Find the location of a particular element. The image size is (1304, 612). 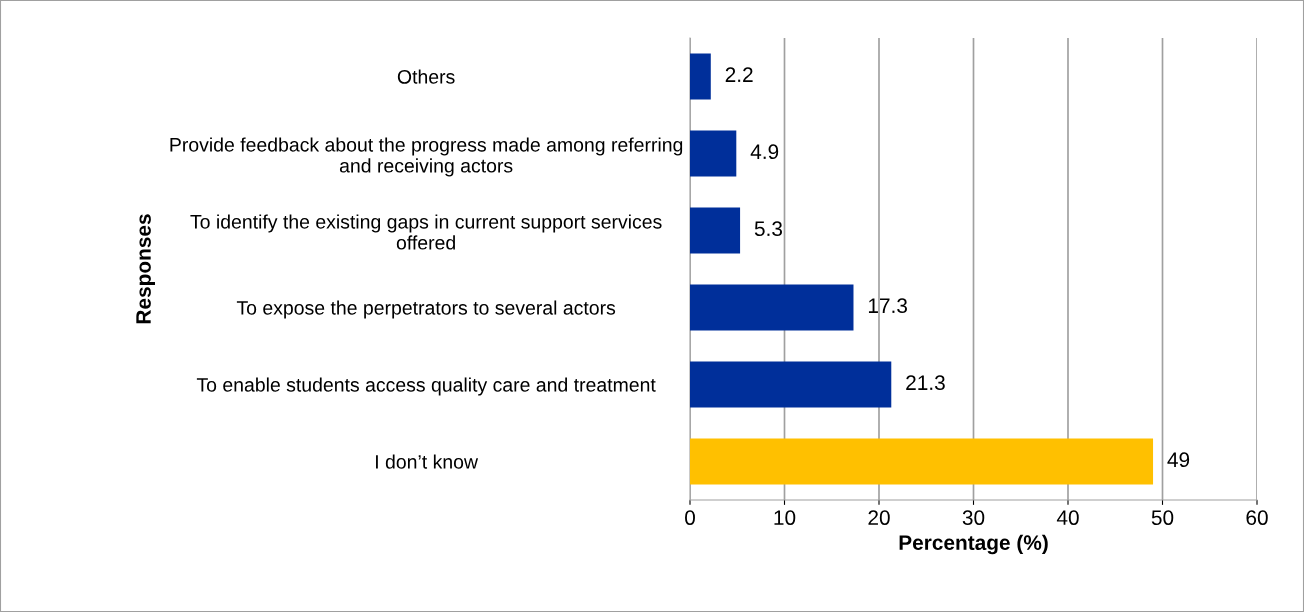

y-tick-label: To identify the existing gaps in current support services offered is located at coordinates (426, 232).